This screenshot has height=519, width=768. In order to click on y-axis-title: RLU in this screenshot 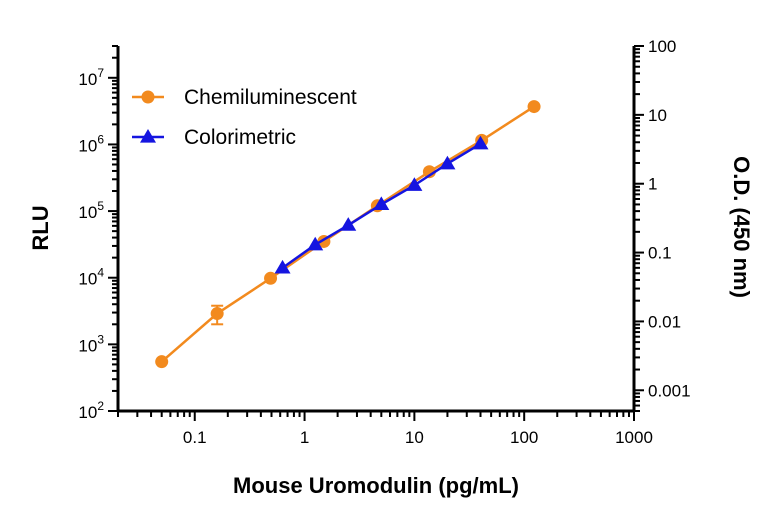, I will do `click(40, 227)`.